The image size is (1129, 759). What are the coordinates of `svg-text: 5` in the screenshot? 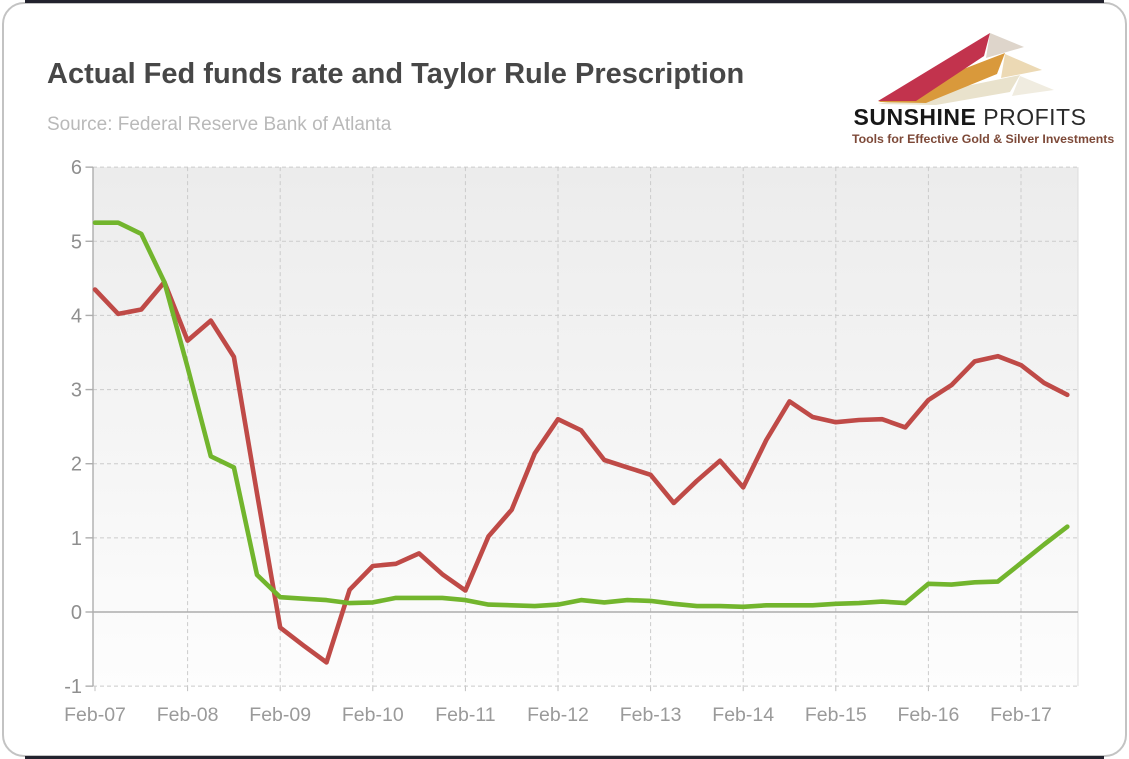 It's located at (76, 242).